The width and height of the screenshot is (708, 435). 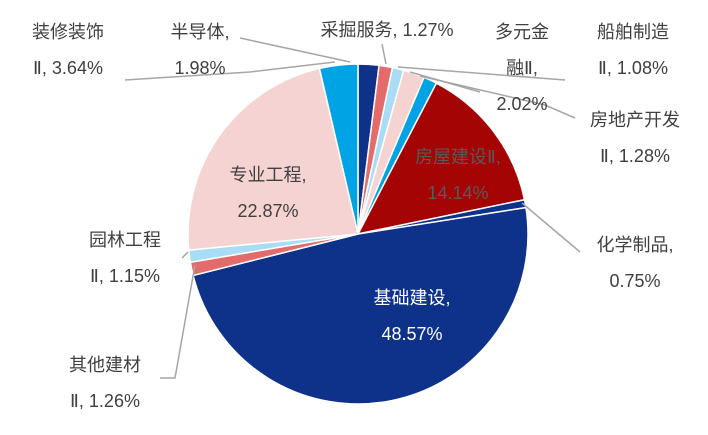 I want to click on category-label: 船舶制造Ⅱ,, so click(x=633, y=50).